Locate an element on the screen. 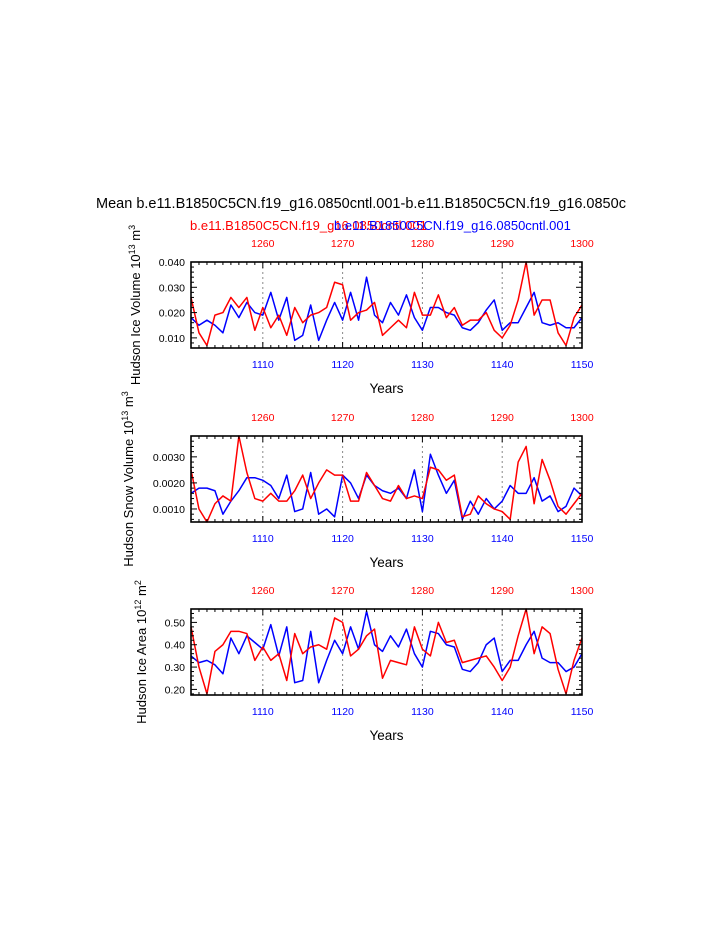 This screenshot has height=935, width=723. y-tick-label: 0.30 is located at coordinates (175, 668).